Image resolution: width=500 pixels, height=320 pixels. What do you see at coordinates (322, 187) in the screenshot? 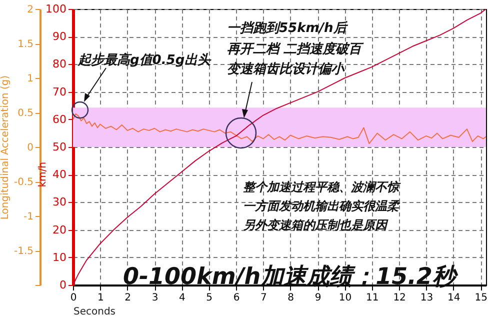
I see `annotation: 整个加速过程平稳、波澜不惊` at bounding box center [322, 187].